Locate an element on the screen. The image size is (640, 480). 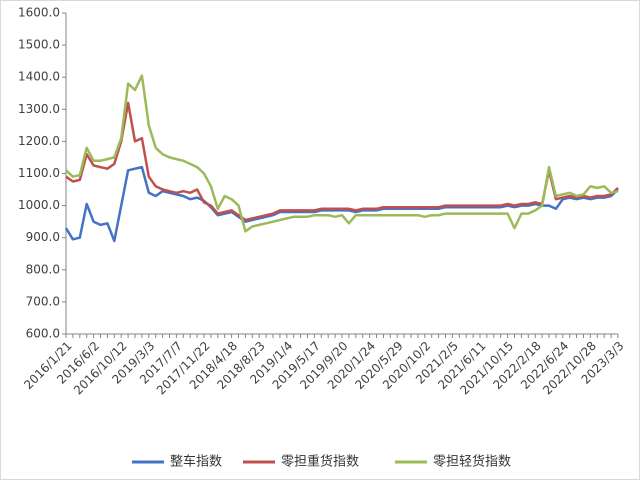
y-tick-label: 1400.0 is located at coordinates (39, 77).